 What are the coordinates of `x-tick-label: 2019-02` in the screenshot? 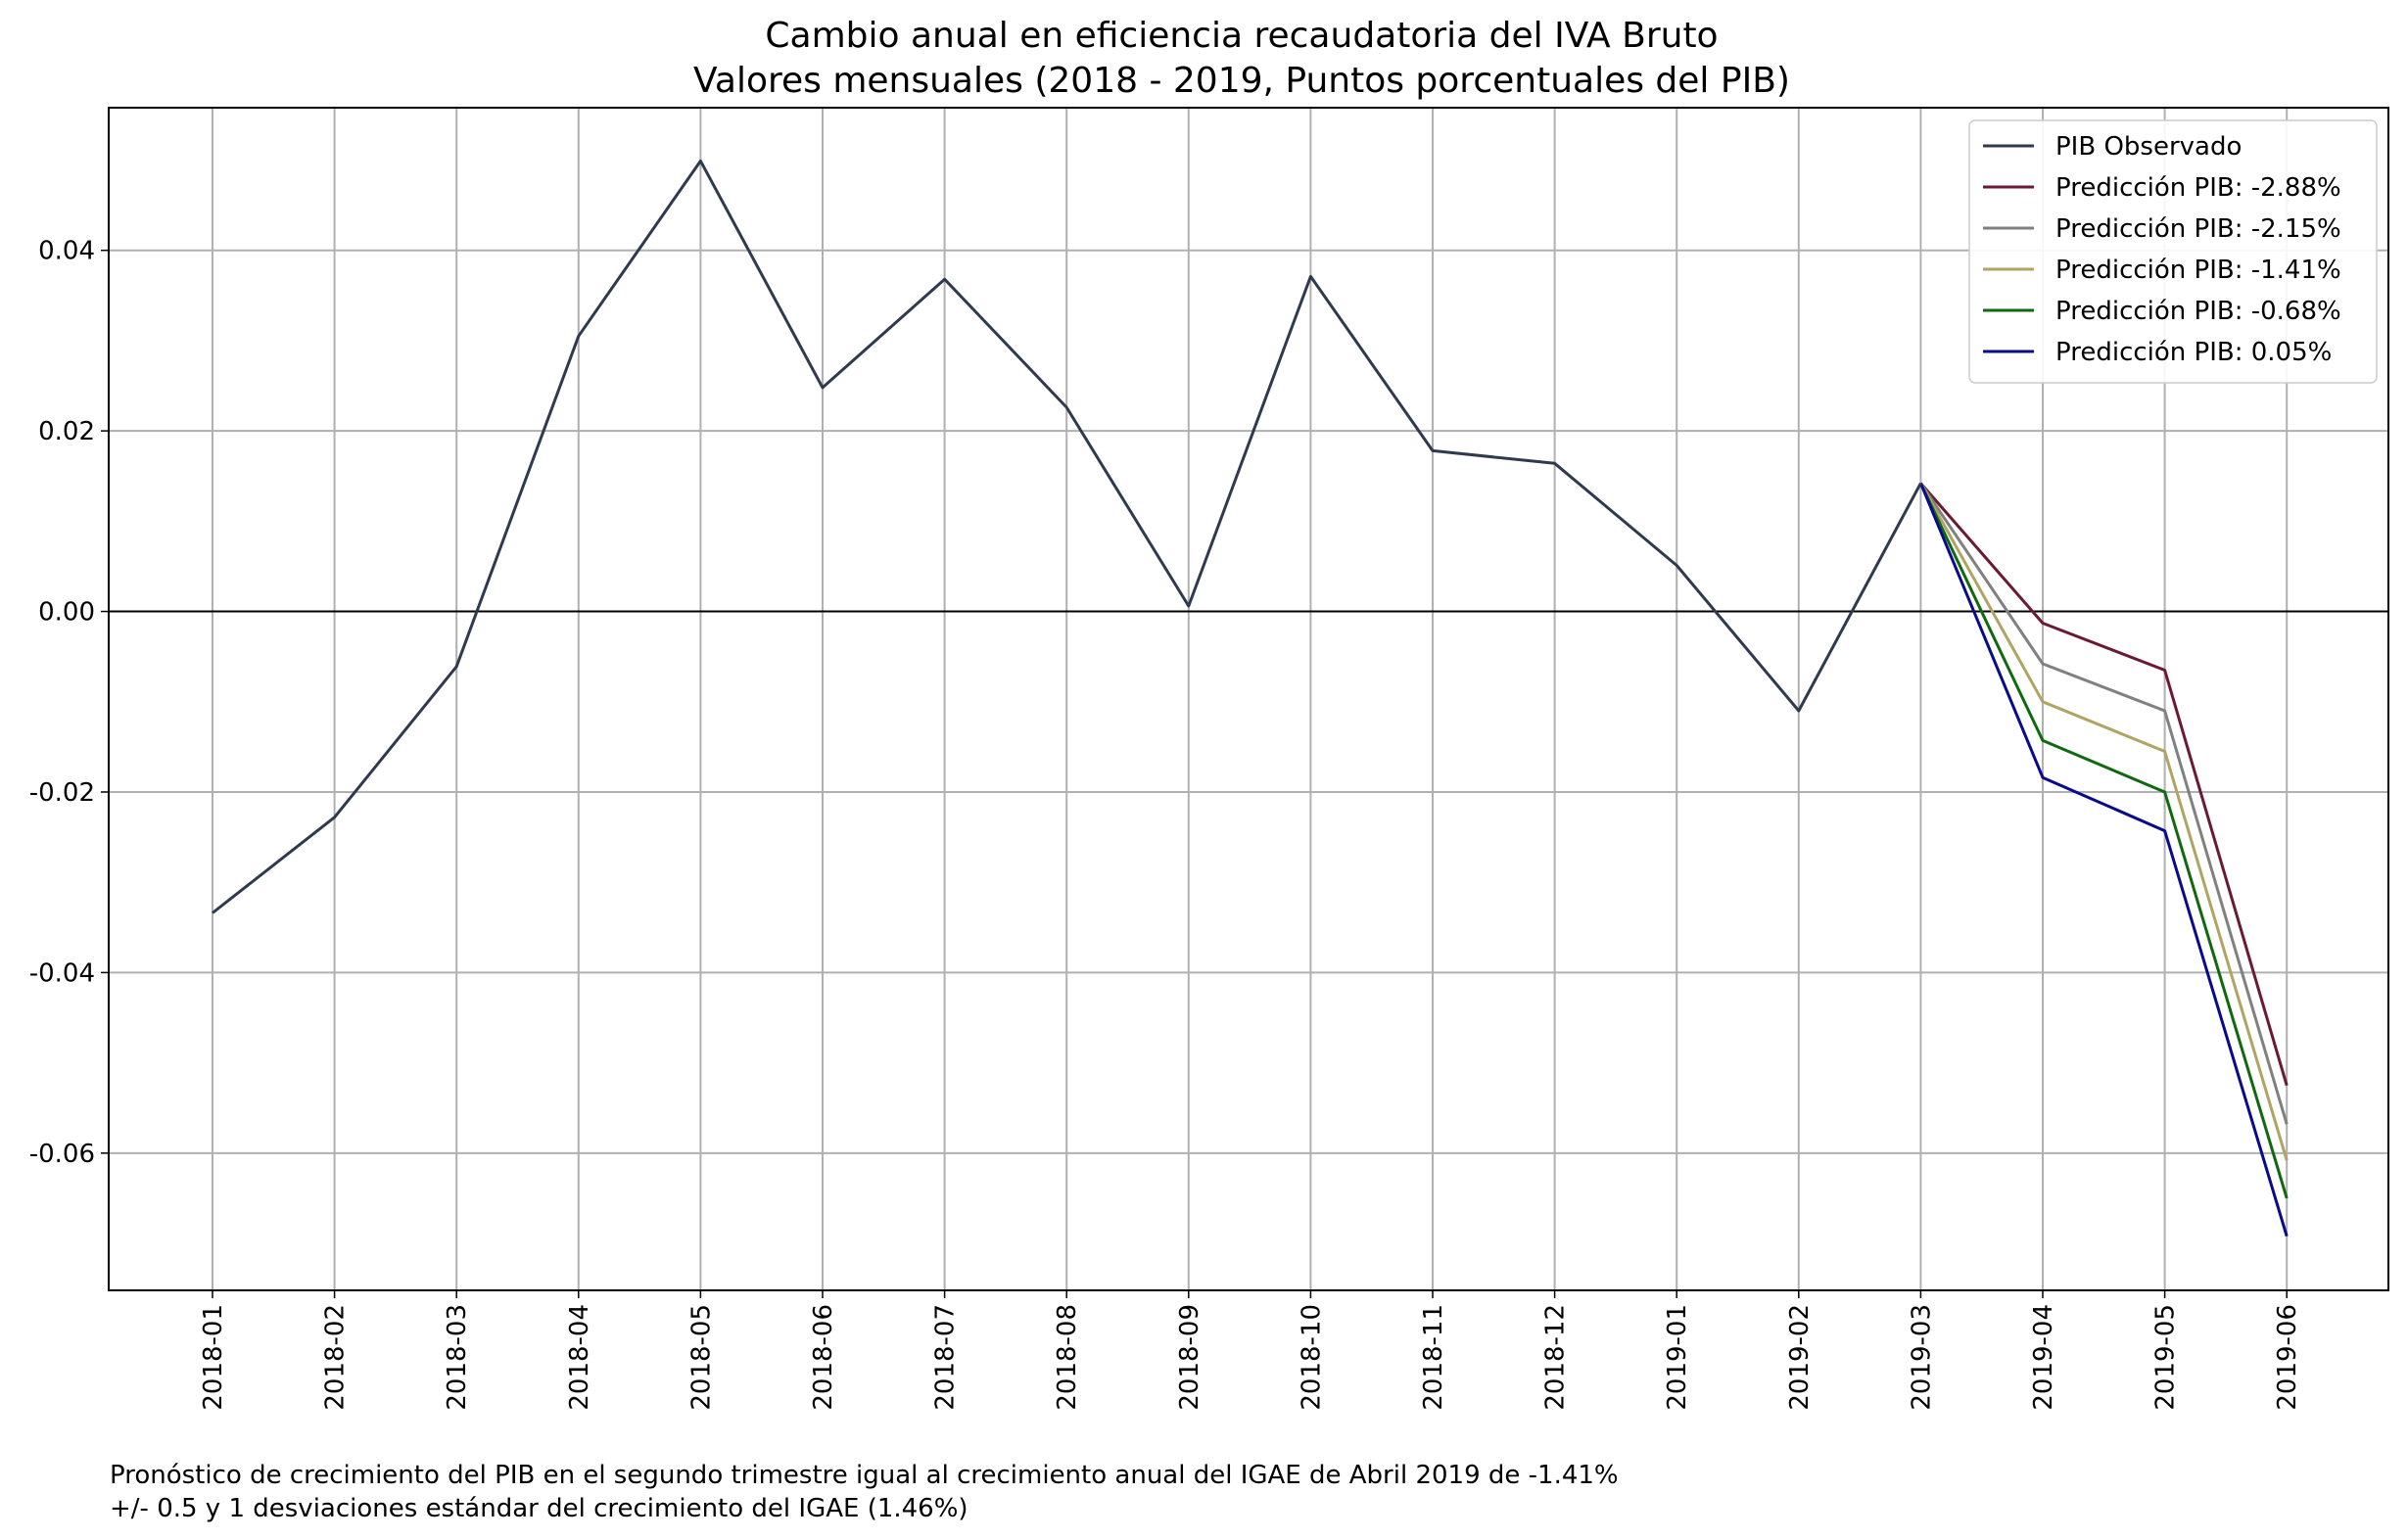 It's located at (1800, 1357).